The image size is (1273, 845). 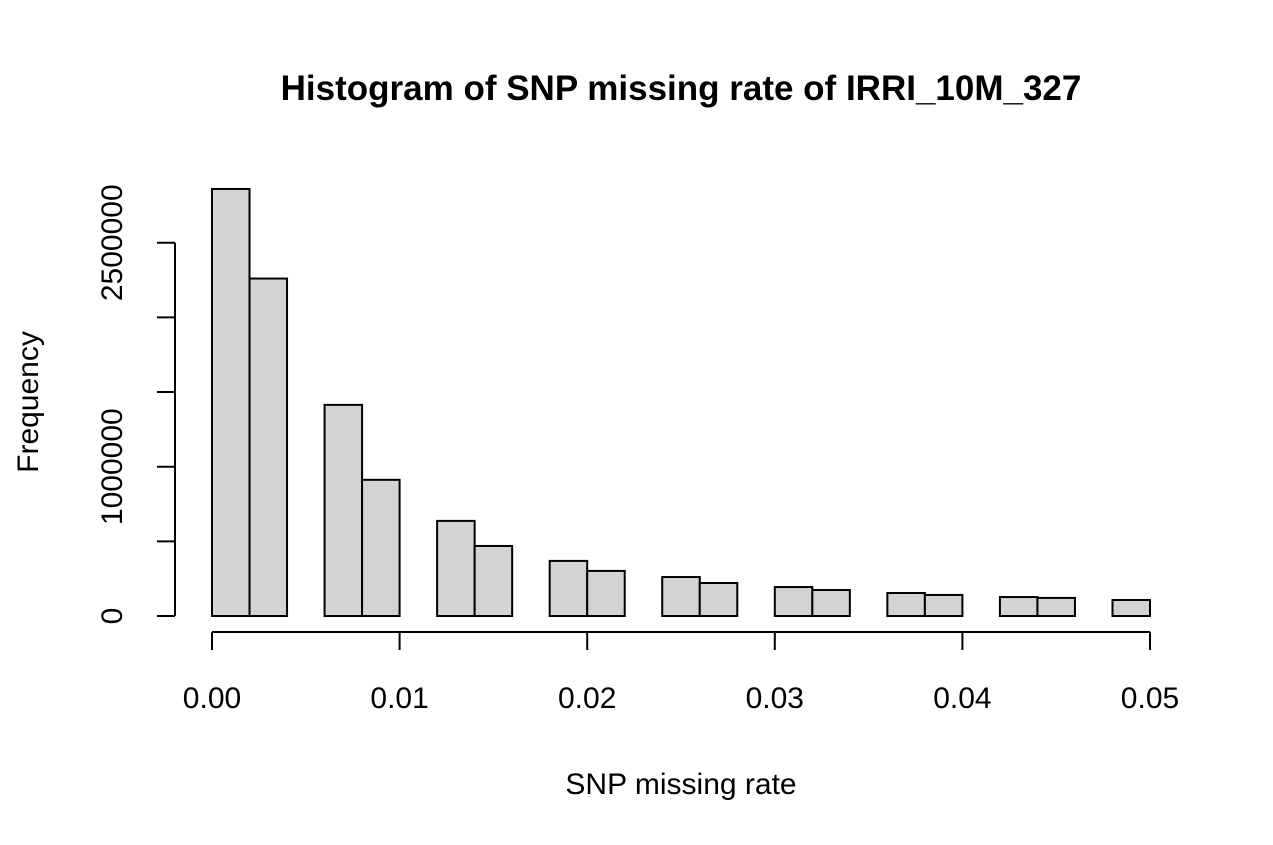 I want to click on x-tick-label: 0.01, so click(x=399, y=698).